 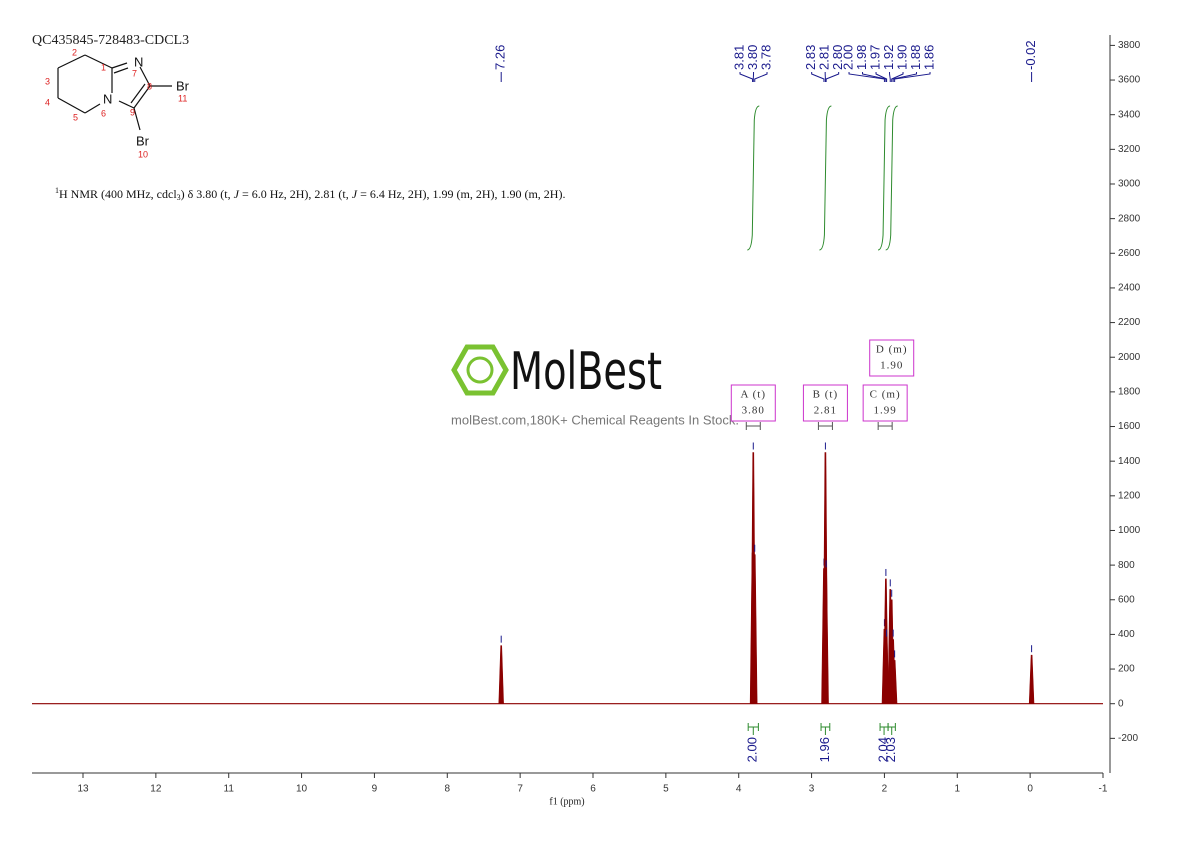 What do you see at coordinates (1129, 426) in the screenshot?
I see `y-tick-label: 1600` at bounding box center [1129, 426].